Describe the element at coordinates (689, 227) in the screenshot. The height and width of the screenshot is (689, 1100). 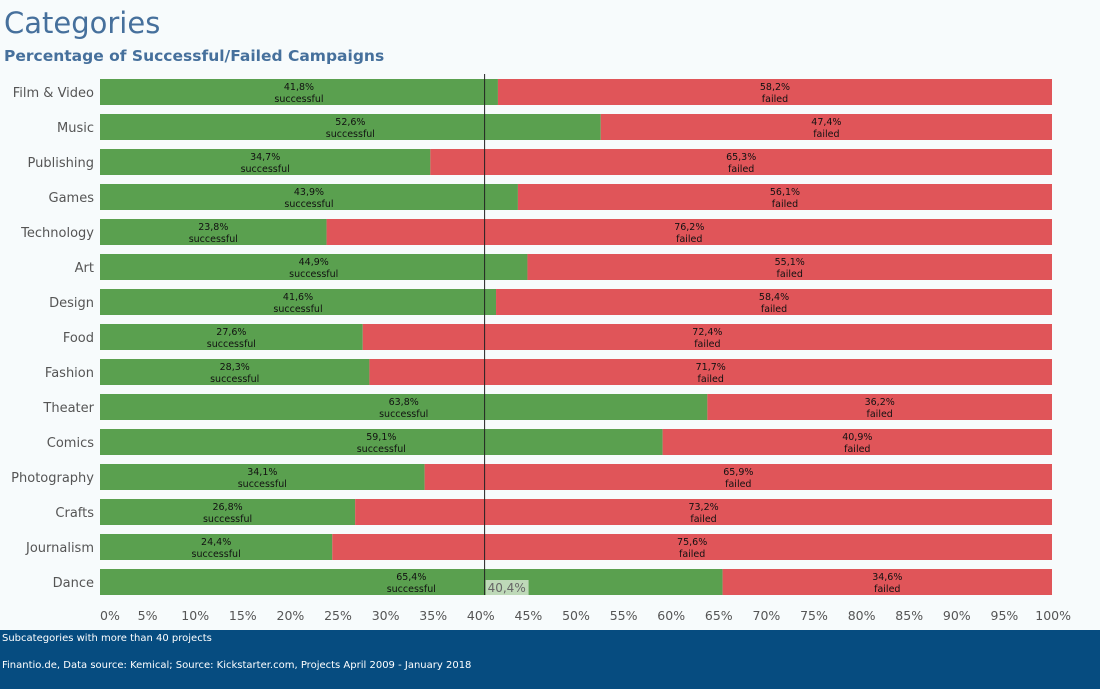
I see `data-label-failed-value: 76,2%` at that location.